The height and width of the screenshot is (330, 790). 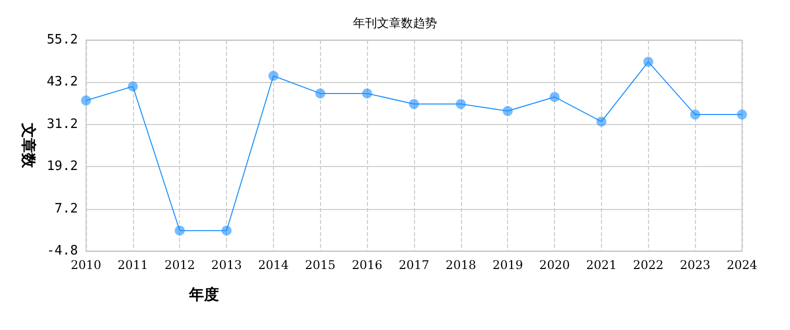 What do you see at coordinates (62, 251) in the screenshot?
I see `y-tick-label: -4.8` at bounding box center [62, 251].